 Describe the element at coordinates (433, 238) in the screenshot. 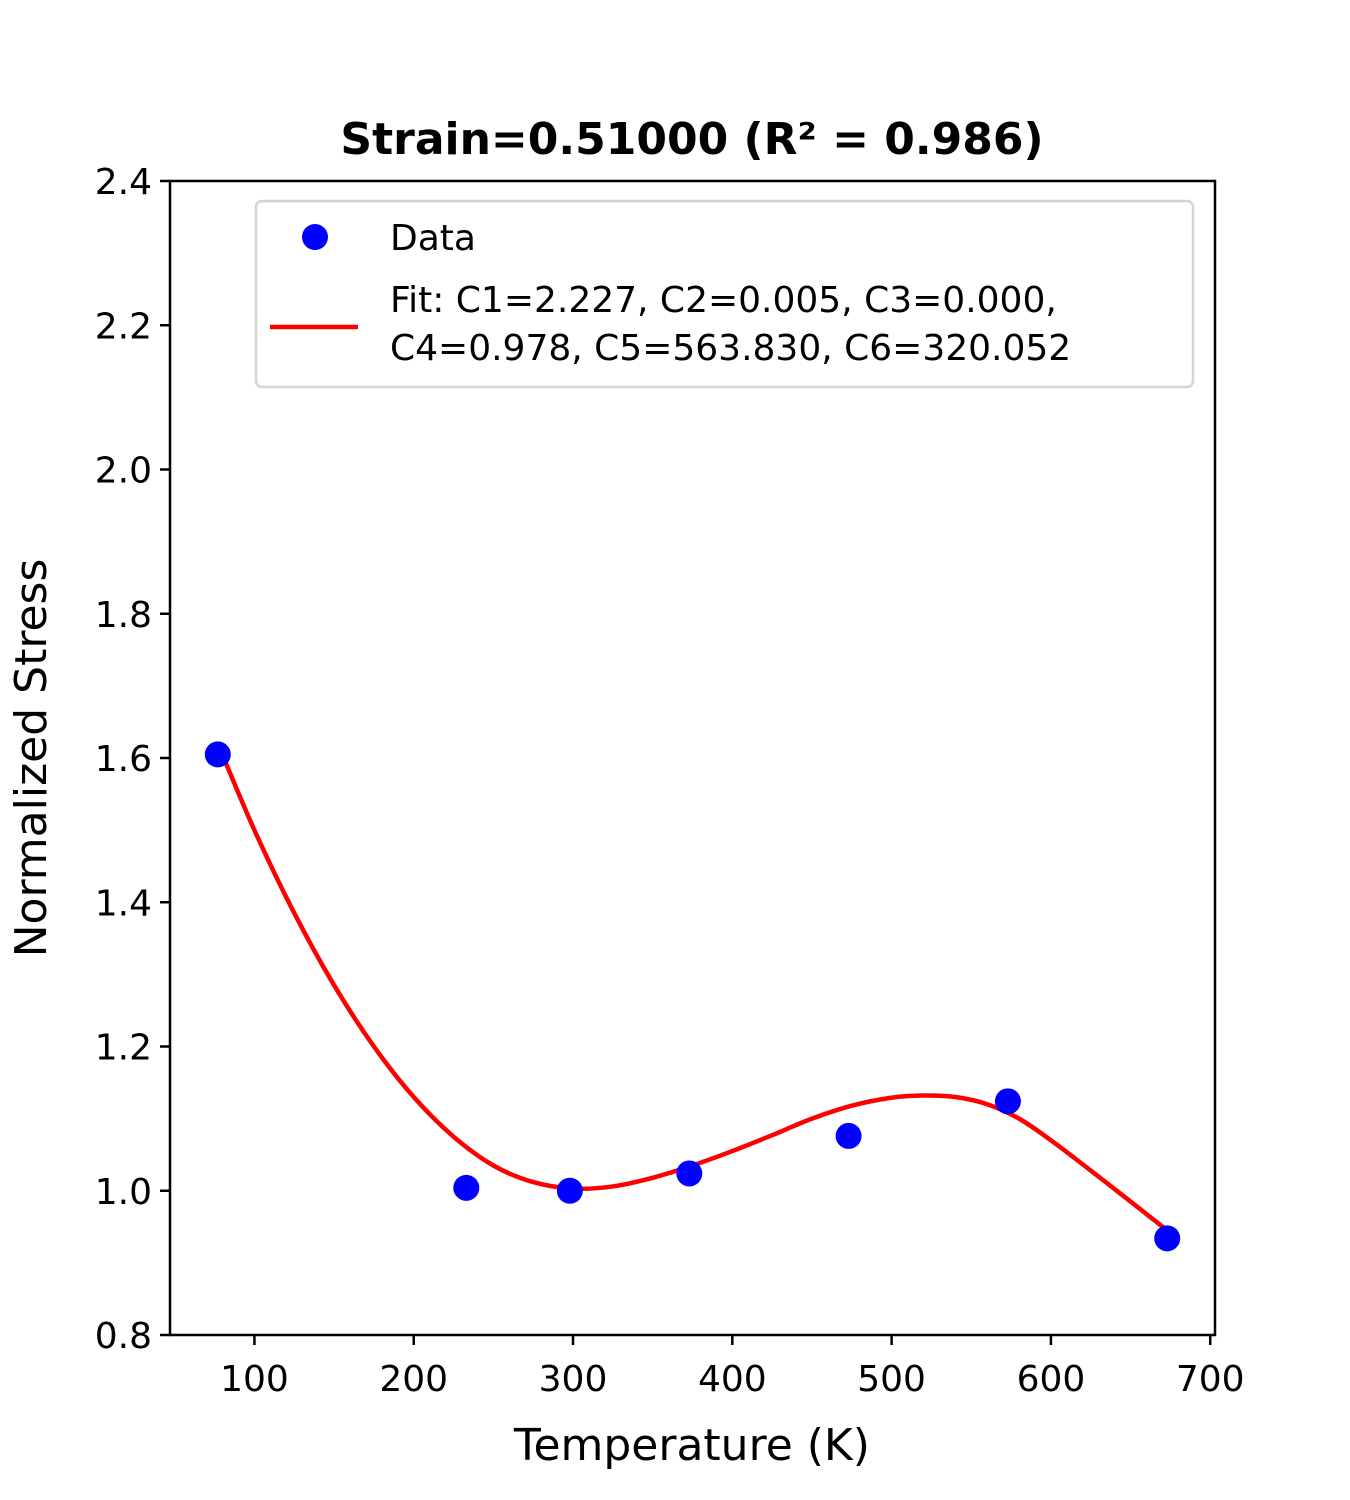

I see `legend-label-data: Data` at that location.